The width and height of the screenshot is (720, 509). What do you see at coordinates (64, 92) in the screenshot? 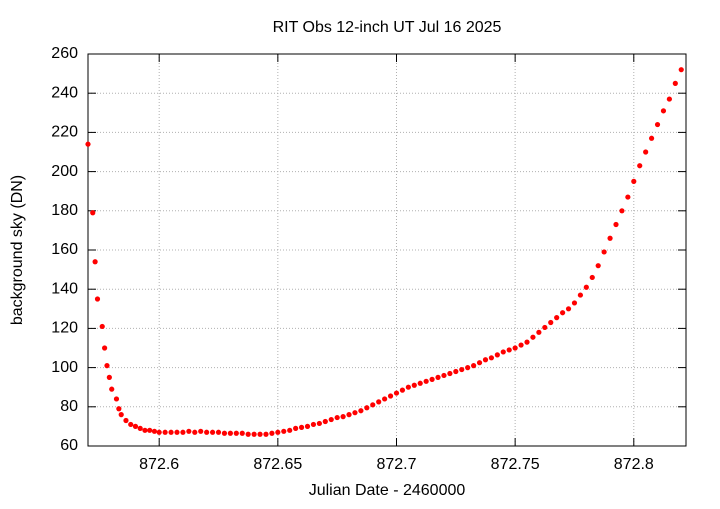
I see `y-tick-label: 240` at bounding box center [64, 92].